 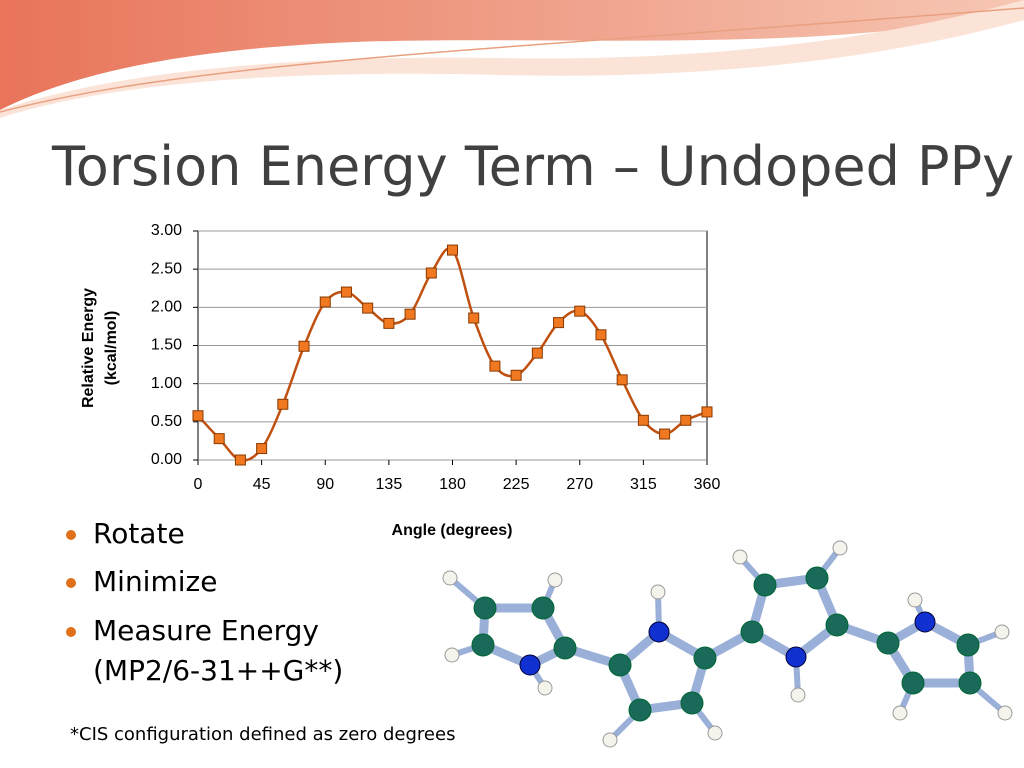 What do you see at coordinates (707, 484) in the screenshot?
I see `x-tick-label: 360` at bounding box center [707, 484].